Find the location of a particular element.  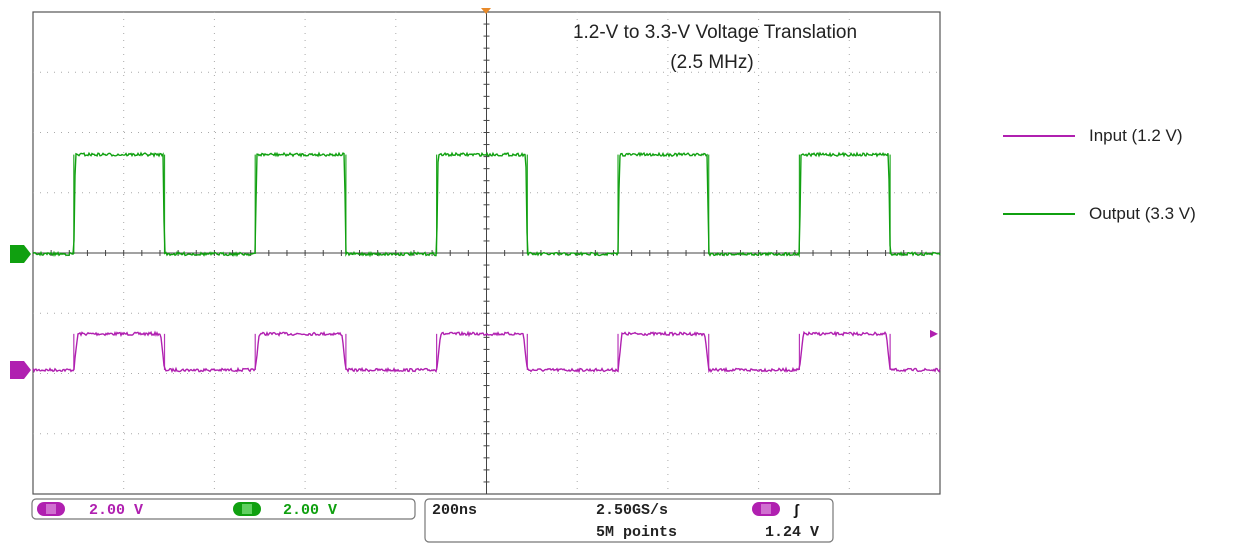

chart-subtitle: (2.5 MHz) is located at coordinates (711, 62).